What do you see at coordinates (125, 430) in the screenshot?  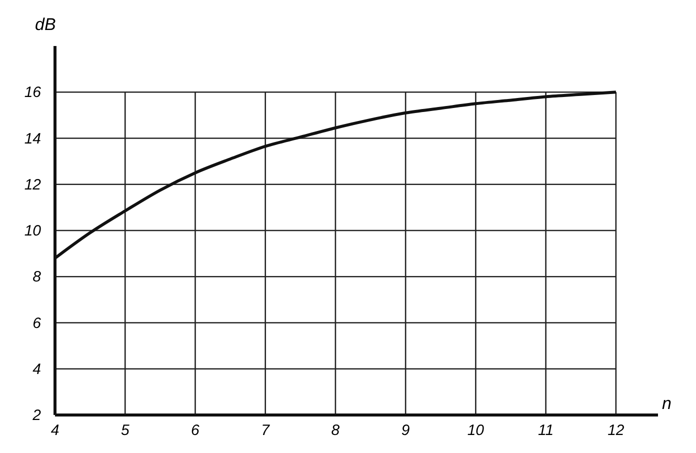 I see `x-tick-label: 5` at bounding box center [125, 430].